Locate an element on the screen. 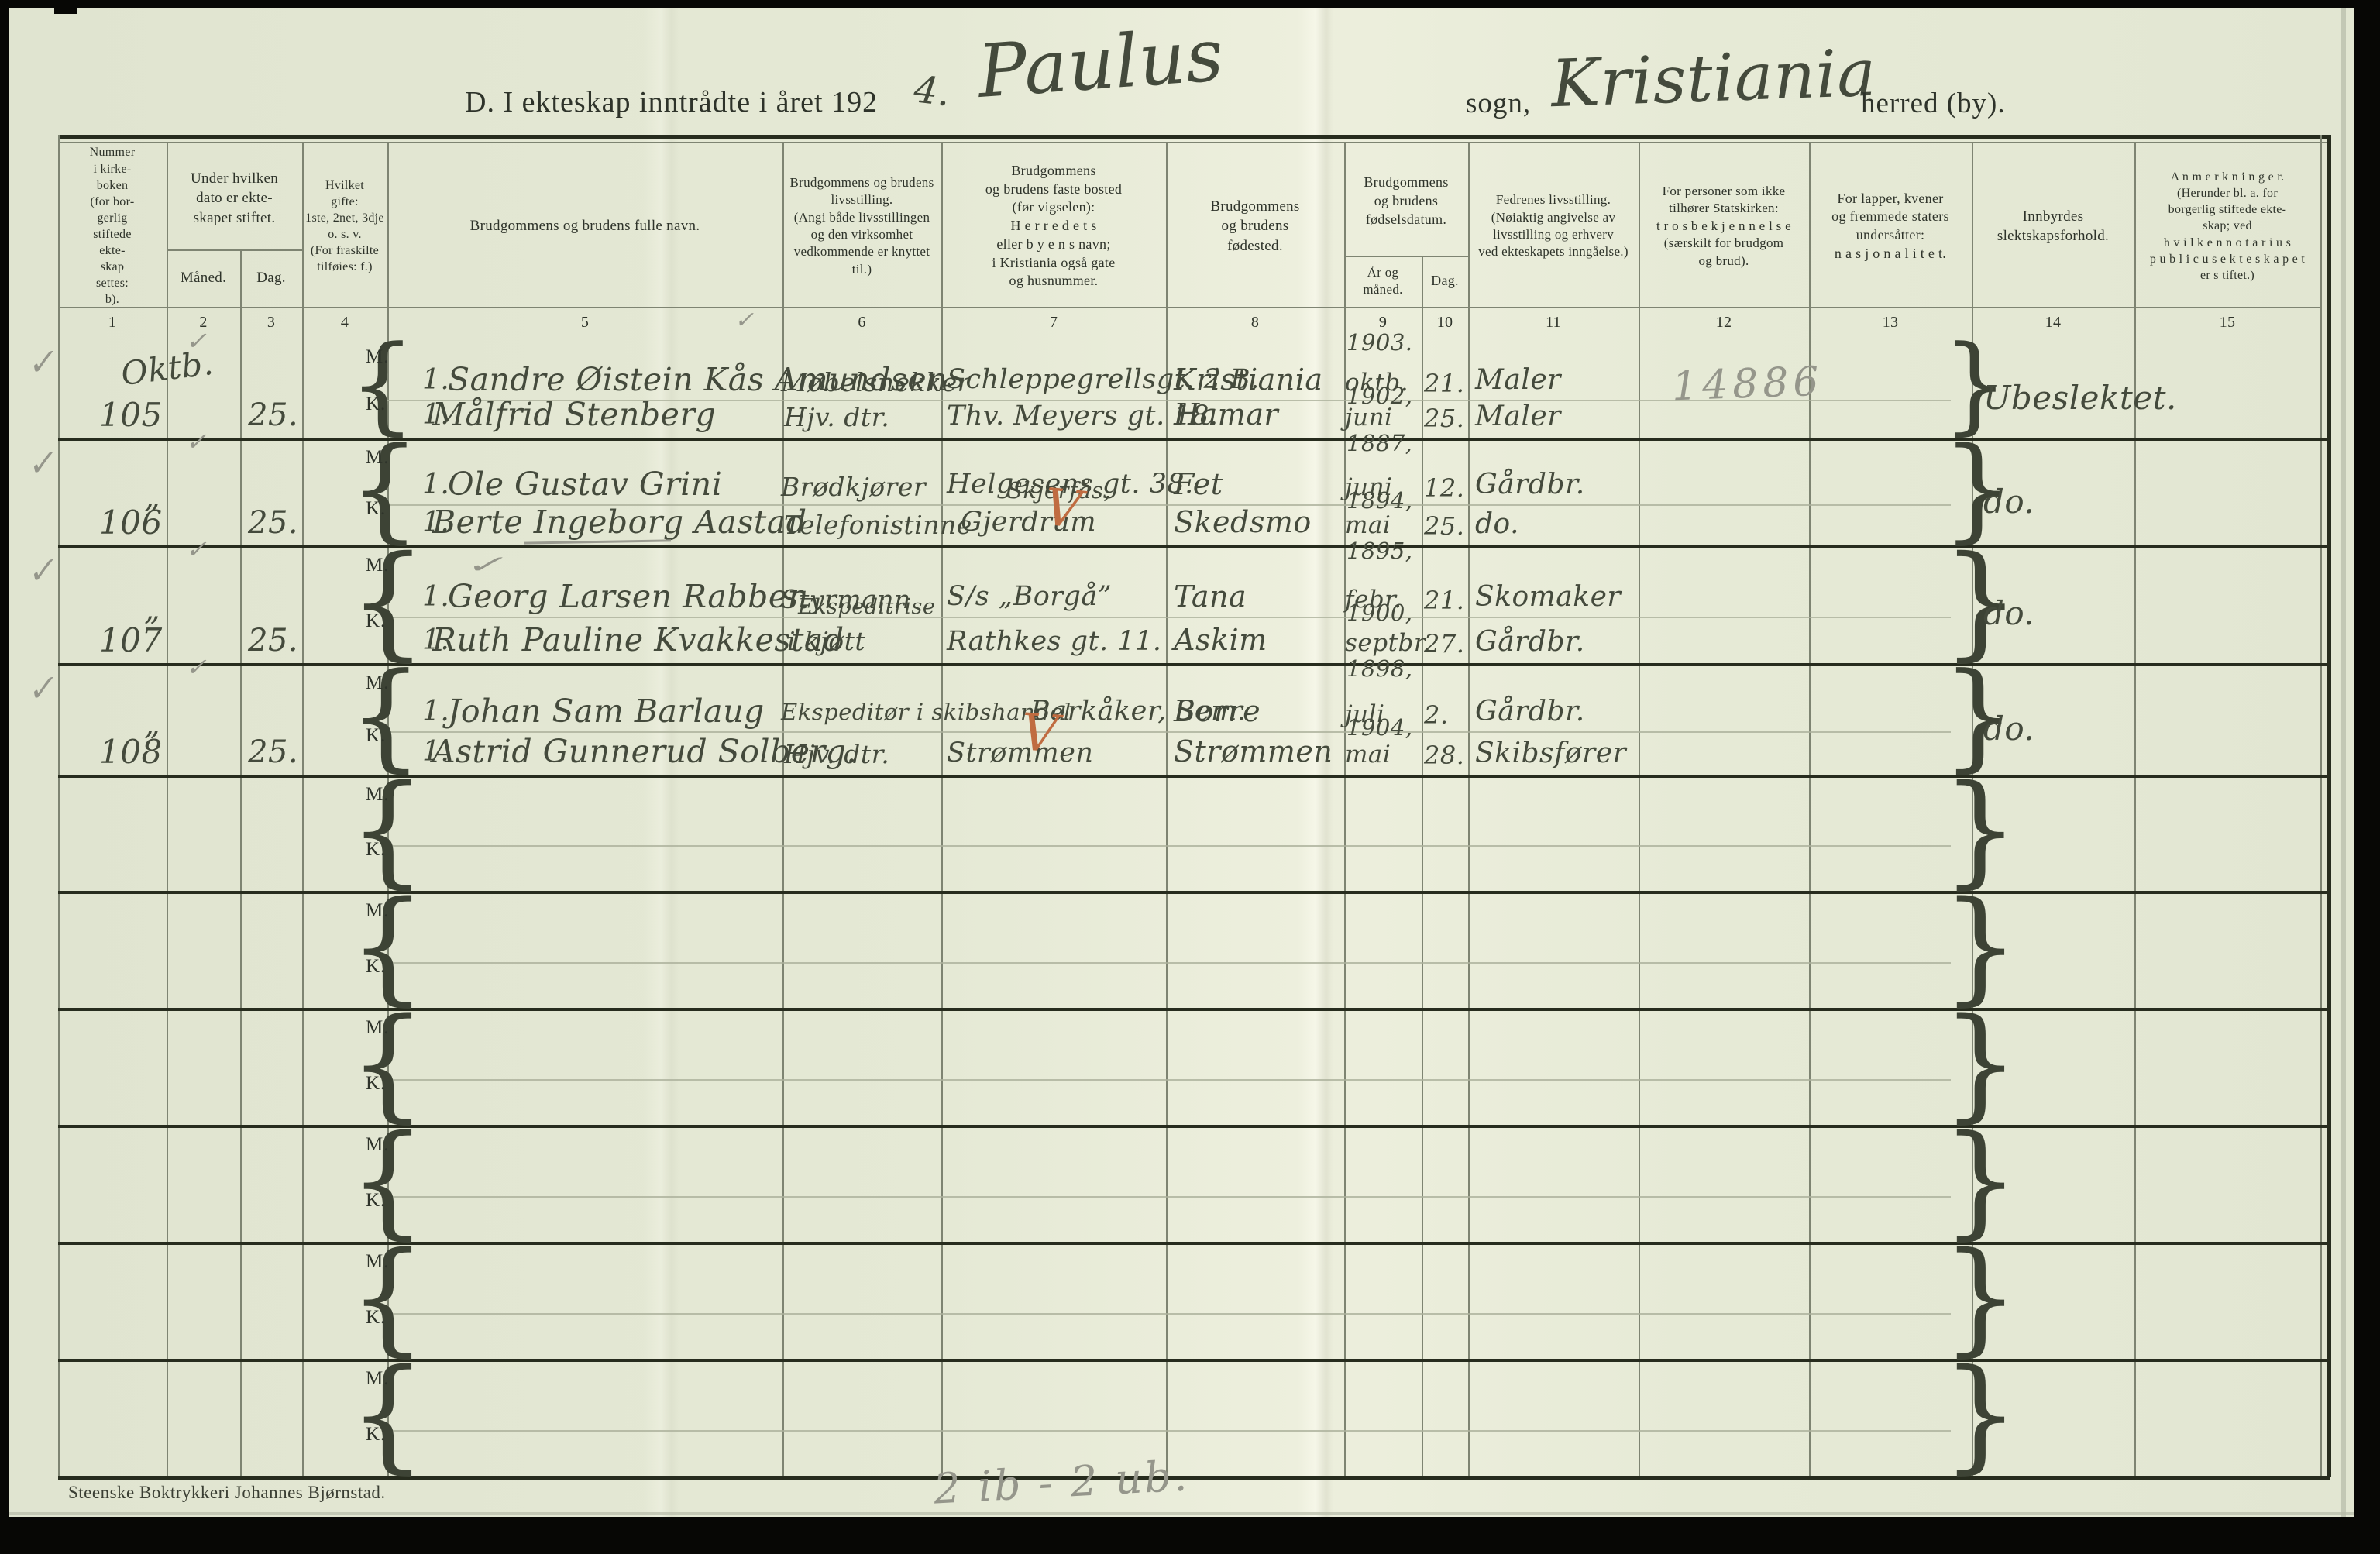 The height and width of the screenshot is (1554, 2380). groom-residence: Schleppegrellsgt. 2 B. is located at coordinates (1104, 379).